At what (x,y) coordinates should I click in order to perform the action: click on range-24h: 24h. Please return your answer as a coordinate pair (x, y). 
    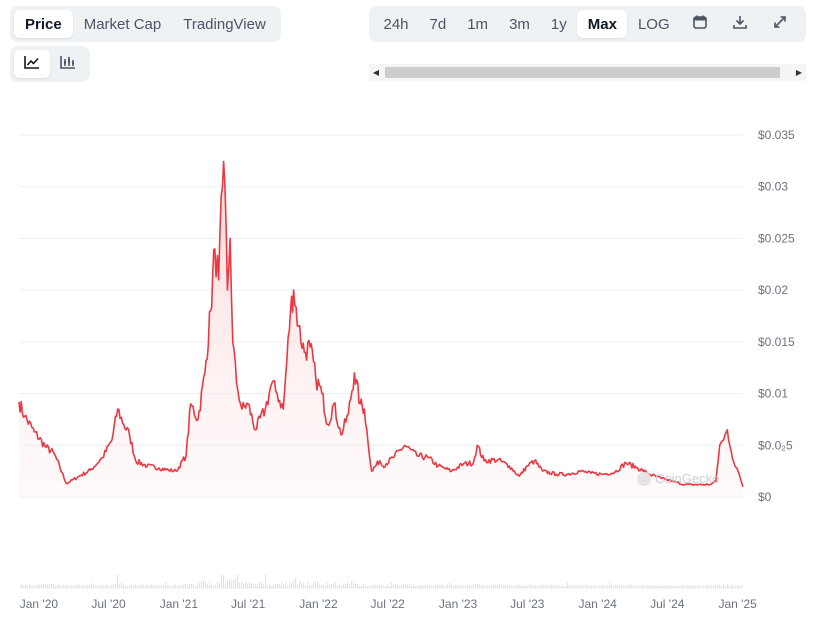
    Looking at the image, I should click on (396, 24).